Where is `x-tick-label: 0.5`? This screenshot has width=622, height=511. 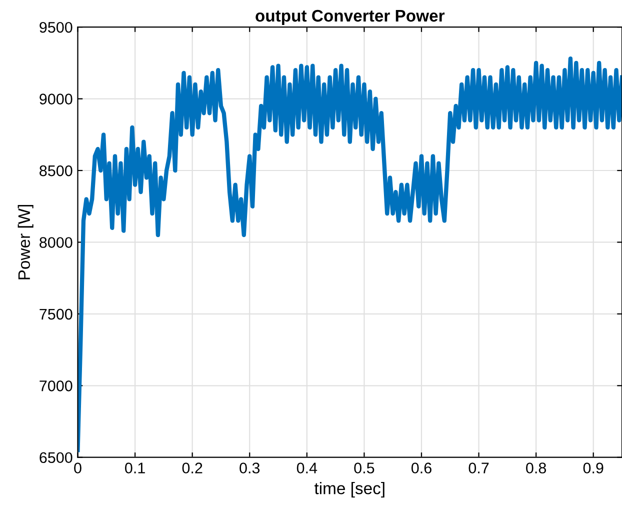
x-tick-label: 0.5 is located at coordinates (364, 468).